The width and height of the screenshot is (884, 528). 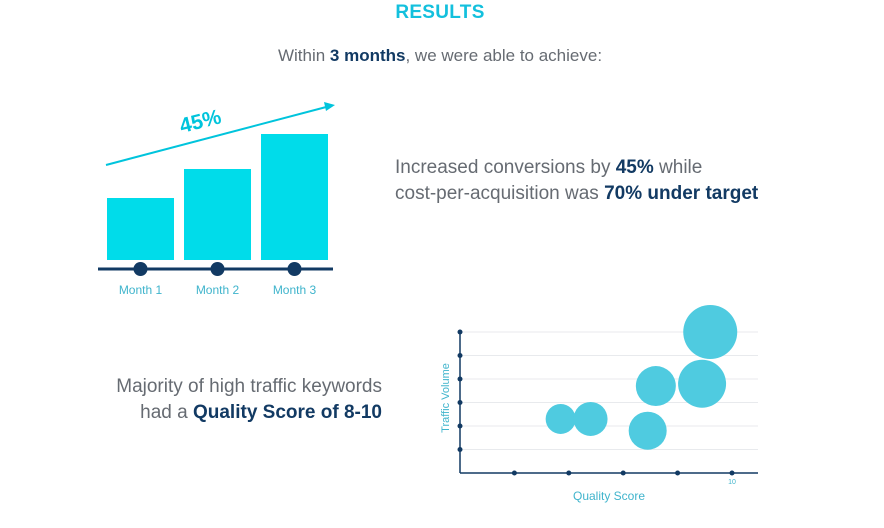 What do you see at coordinates (295, 290) in the screenshot?
I see `x-tick-label-3: Month 3` at bounding box center [295, 290].